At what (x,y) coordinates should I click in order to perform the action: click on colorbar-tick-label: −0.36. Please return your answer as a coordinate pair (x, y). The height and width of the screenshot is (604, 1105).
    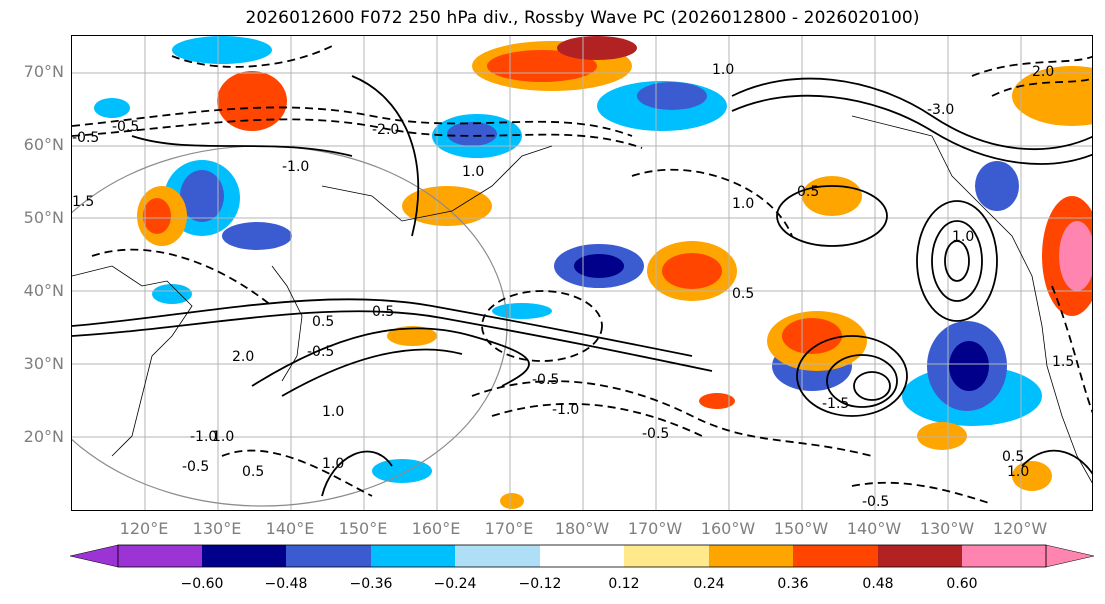
    Looking at the image, I should click on (371, 584).